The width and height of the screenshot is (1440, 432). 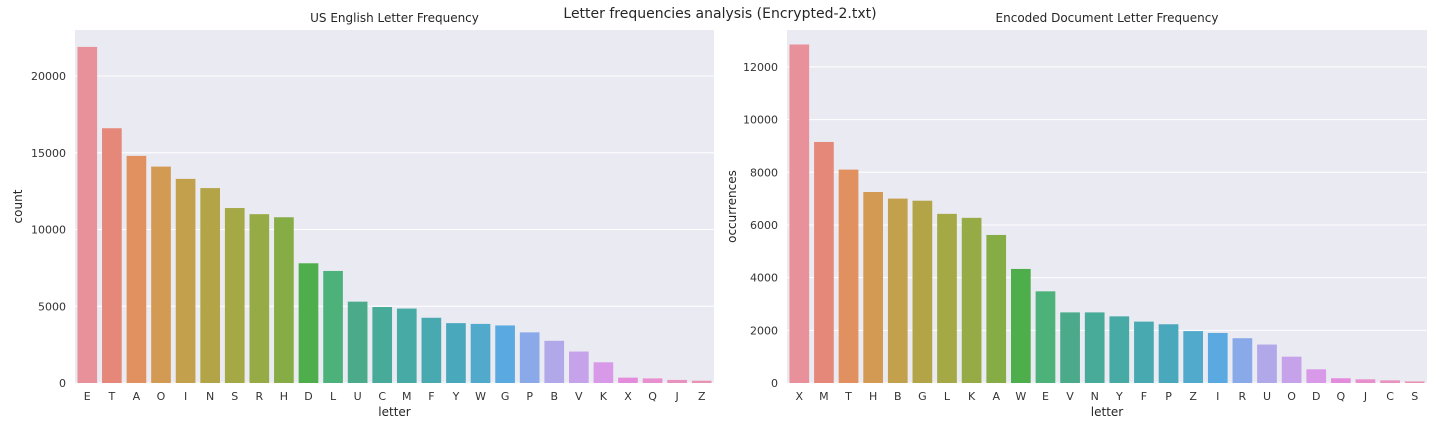 I want to click on x-tick-label: P, so click(x=529, y=396).